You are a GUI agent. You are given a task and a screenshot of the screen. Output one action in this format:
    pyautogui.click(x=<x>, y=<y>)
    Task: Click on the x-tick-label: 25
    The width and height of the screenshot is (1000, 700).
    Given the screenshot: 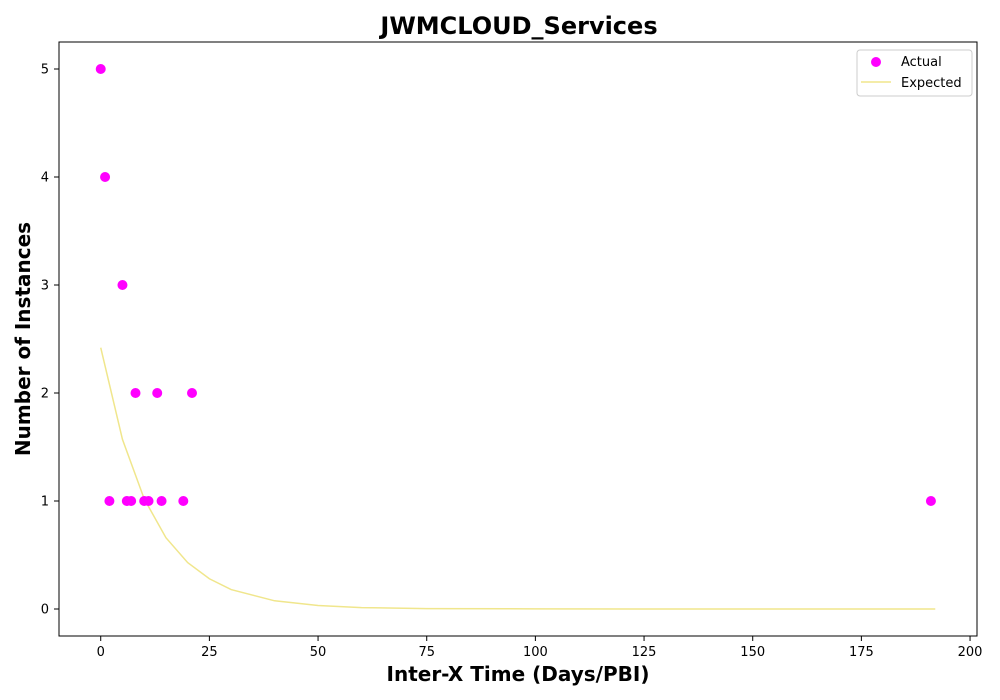 What is the action you would take?
    pyautogui.click(x=209, y=652)
    